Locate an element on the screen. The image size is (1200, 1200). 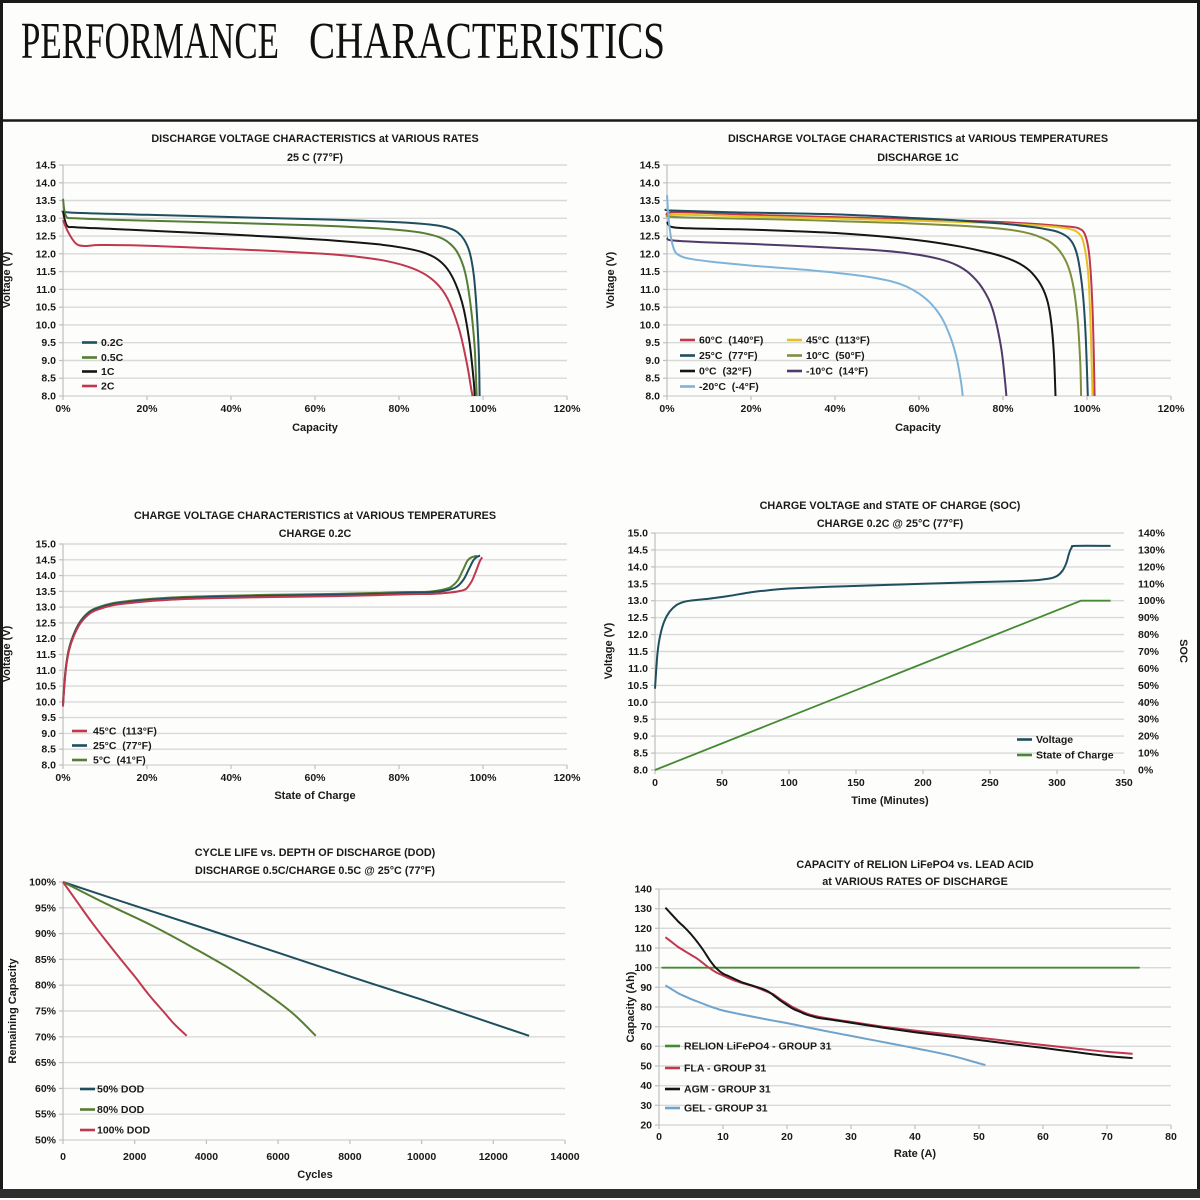
svg-text: 20 is located at coordinates (646, 1126).